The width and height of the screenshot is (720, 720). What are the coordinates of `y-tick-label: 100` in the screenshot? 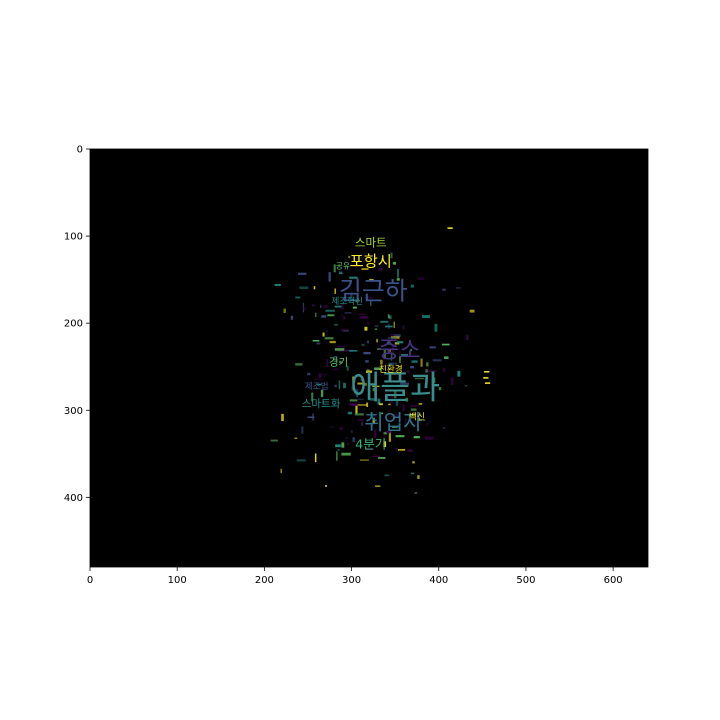 It's located at (73, 237).